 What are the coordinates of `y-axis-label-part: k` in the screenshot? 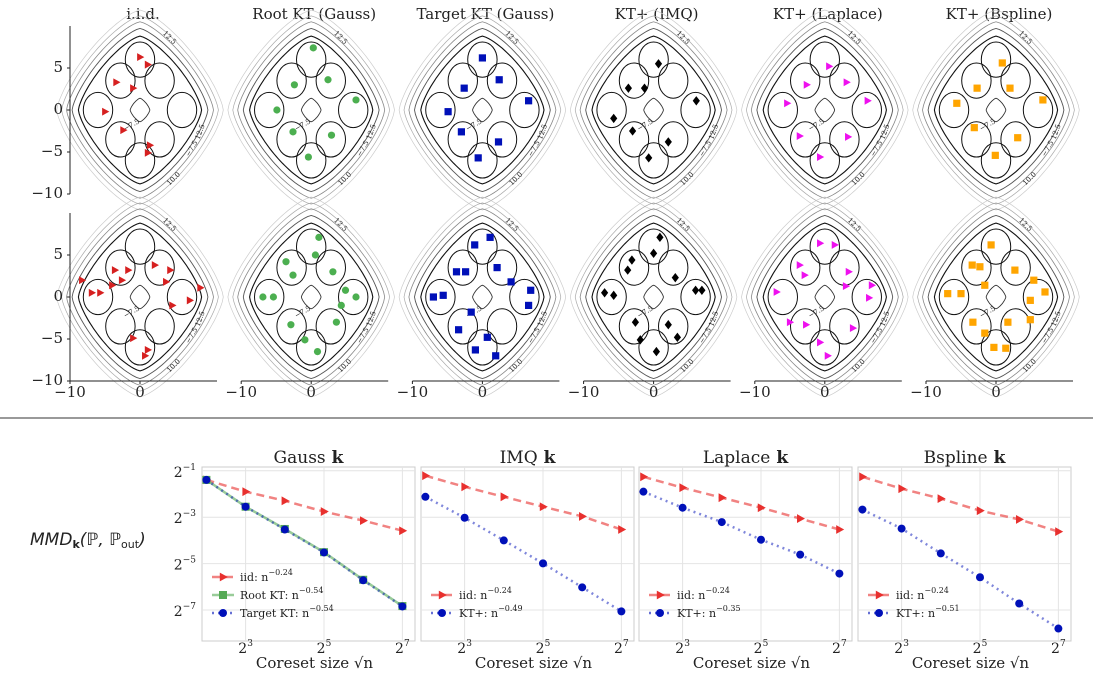 It's located at (76, 544).